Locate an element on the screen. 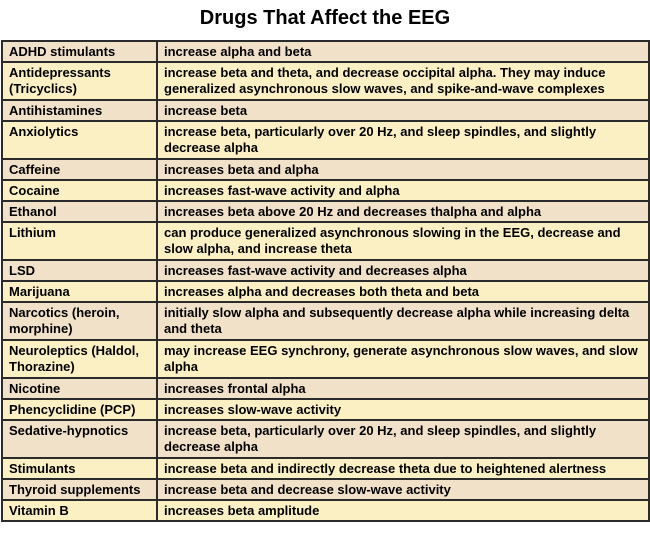  drug-effect-cell: increases frontal alpha is located at coordinates (403, 388).